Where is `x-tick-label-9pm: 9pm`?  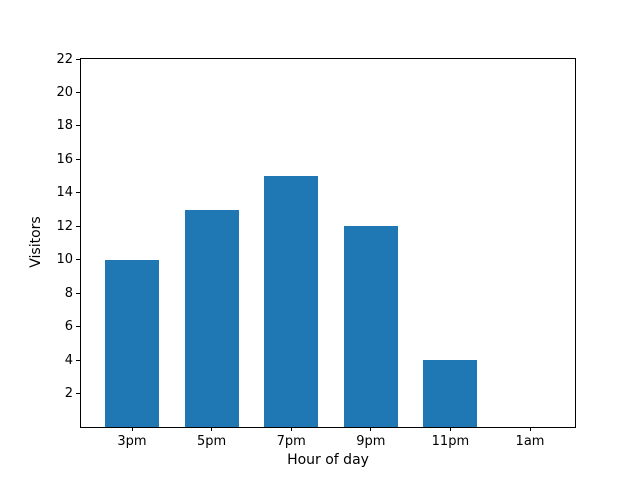 x-tick-label-9pm: 9pm is located at coordinates (371, 441).